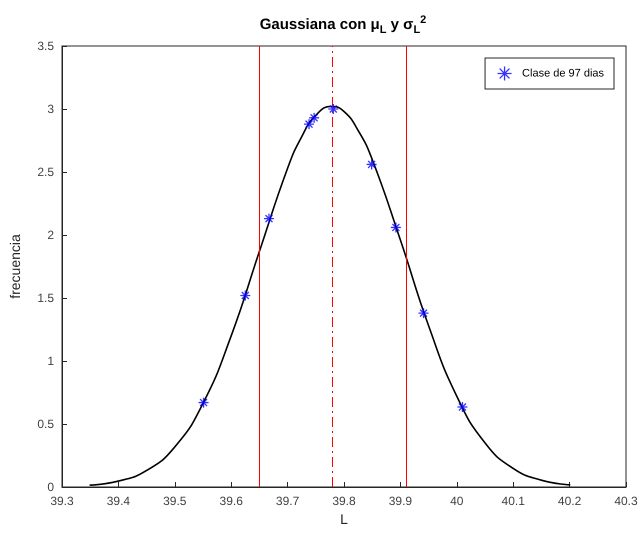  I want to click on y-axis-title: frecuencia, so click(15, 266).